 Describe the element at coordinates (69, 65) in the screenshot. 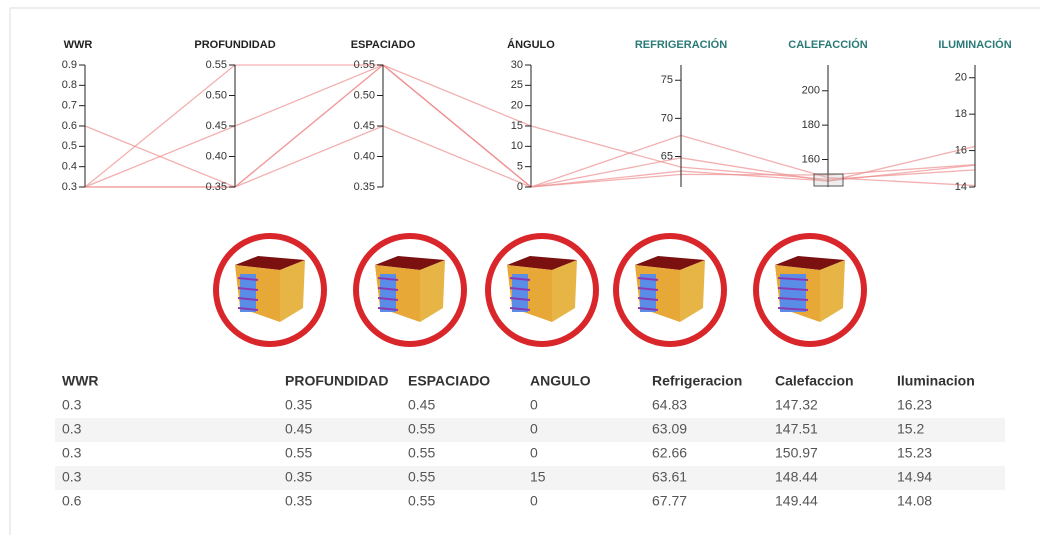

I see `tick-label: 0.9` at that location.